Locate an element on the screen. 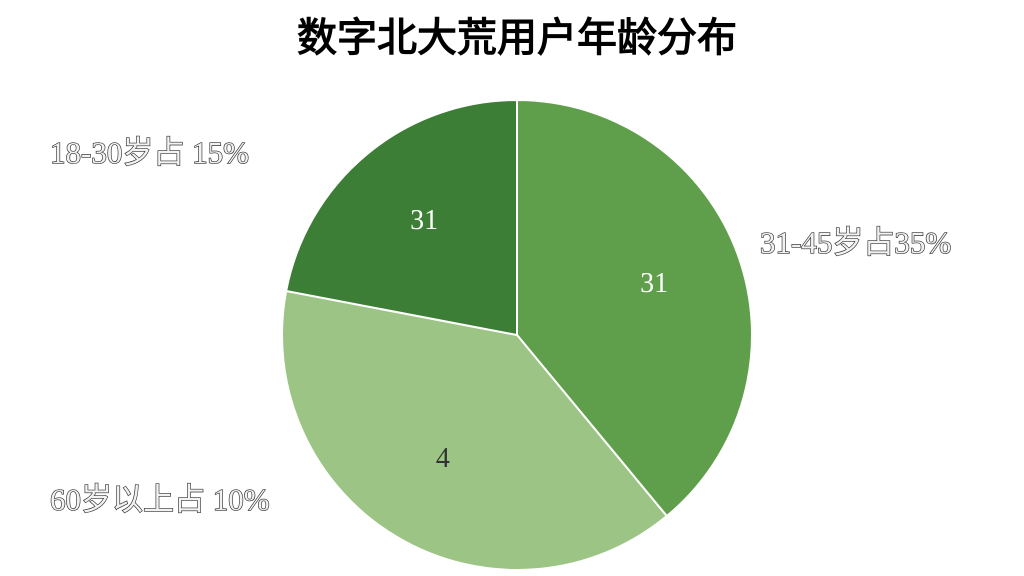 The height and width of the screenshot is (576, 1024). slice-label: 4 is located at coordinates (443, 458).